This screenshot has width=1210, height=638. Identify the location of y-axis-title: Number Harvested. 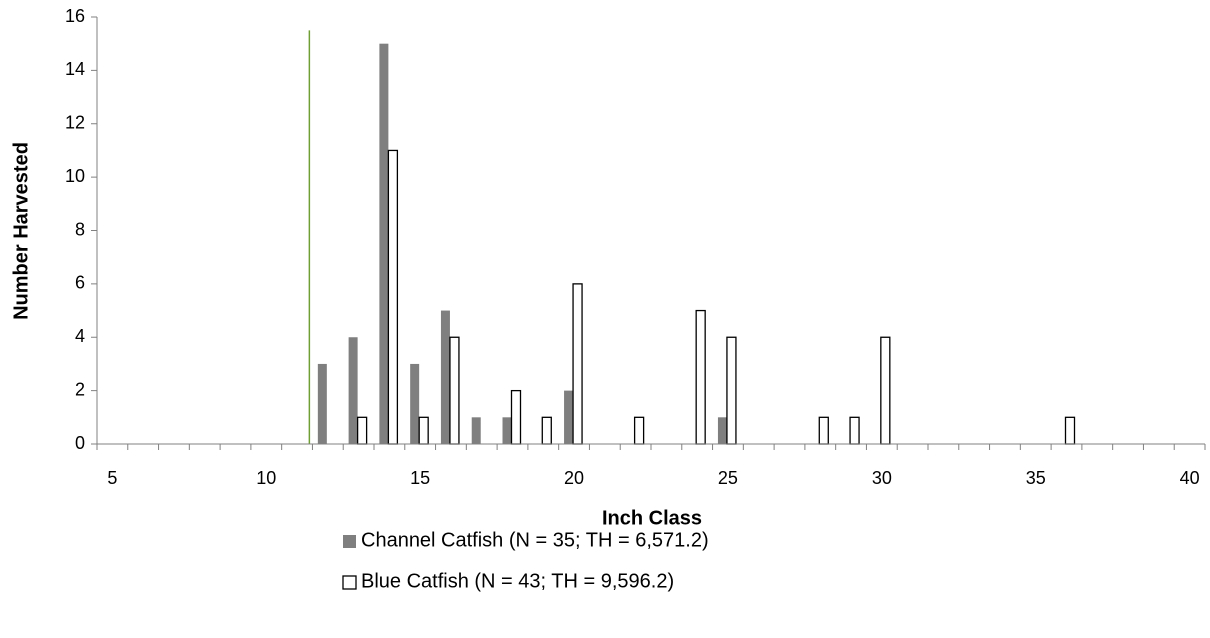
(21, 231).